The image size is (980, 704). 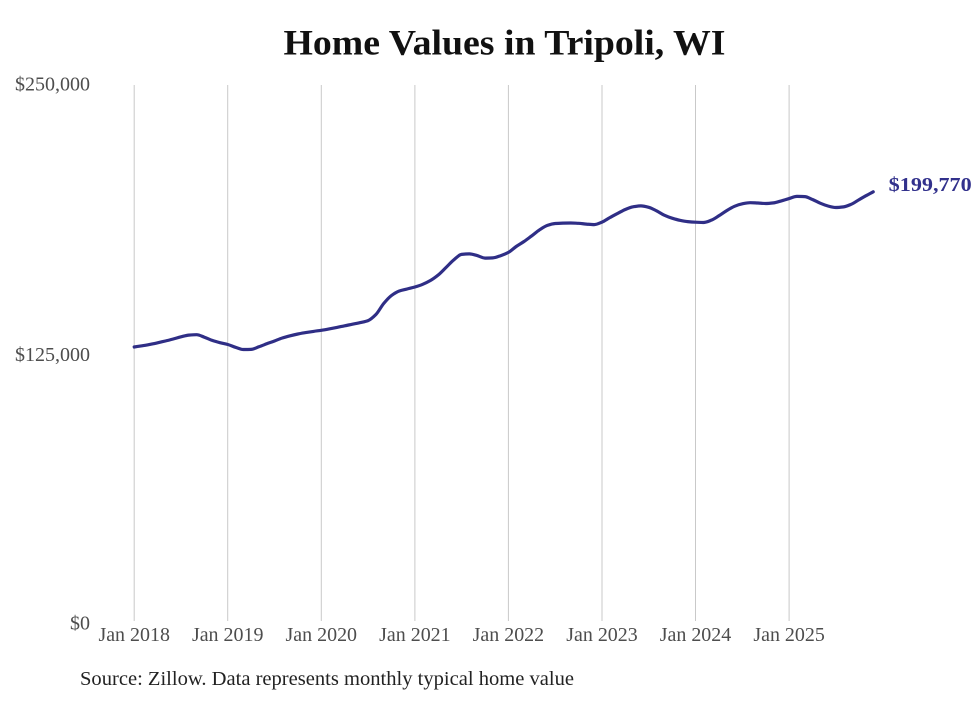 What do you see at coordinates (52, 85) in the screenshot?
I see `svg-text: $250,000` at bounding box center [52, 85].